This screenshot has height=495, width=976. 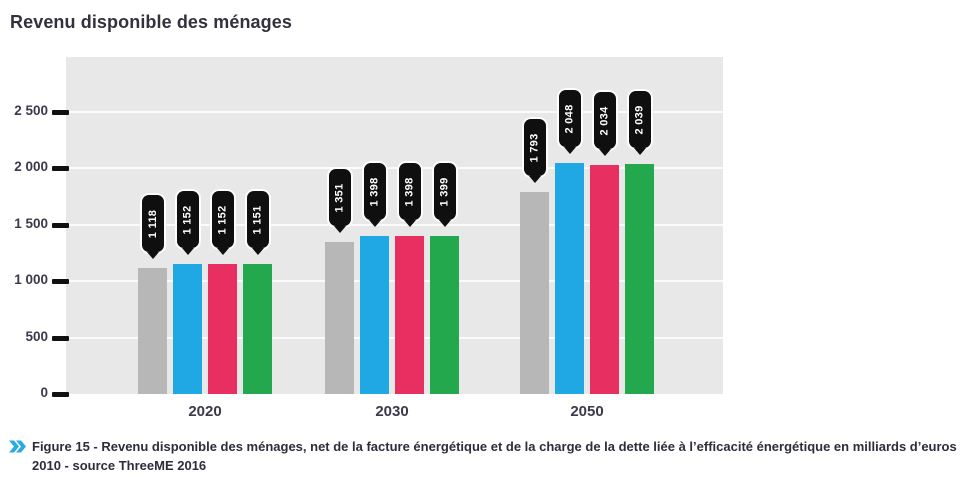 I want to click on value-callout-box: 1 151, so click(x=258, y=219).